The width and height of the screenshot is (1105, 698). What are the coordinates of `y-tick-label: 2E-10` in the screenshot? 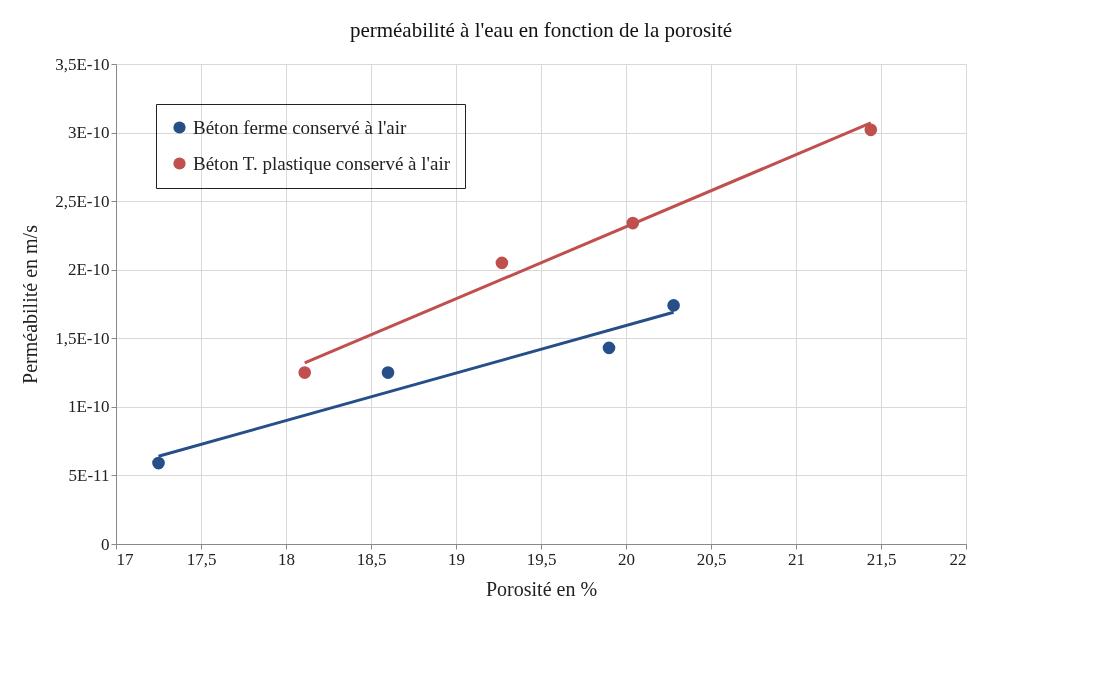 It's located at (88, 270).